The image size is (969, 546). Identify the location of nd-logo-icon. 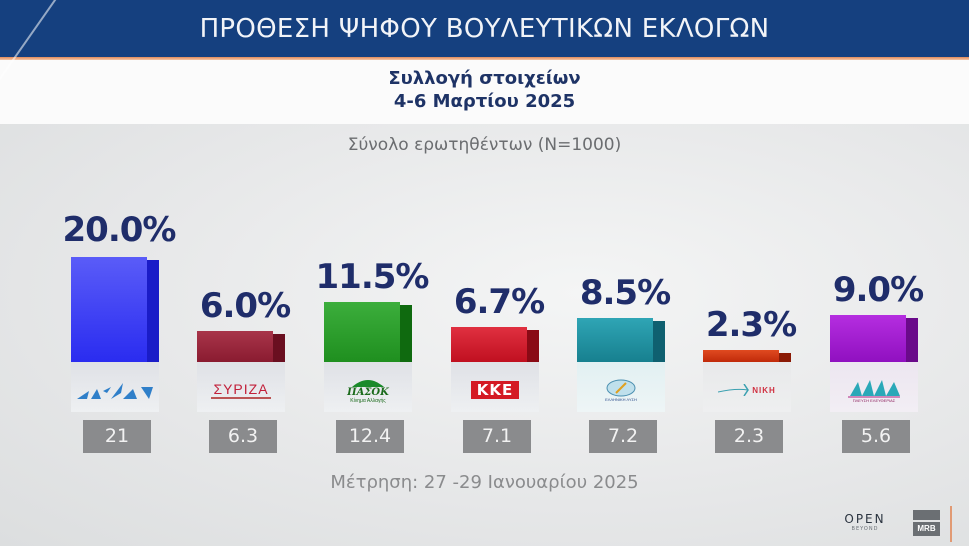
(115, 390).